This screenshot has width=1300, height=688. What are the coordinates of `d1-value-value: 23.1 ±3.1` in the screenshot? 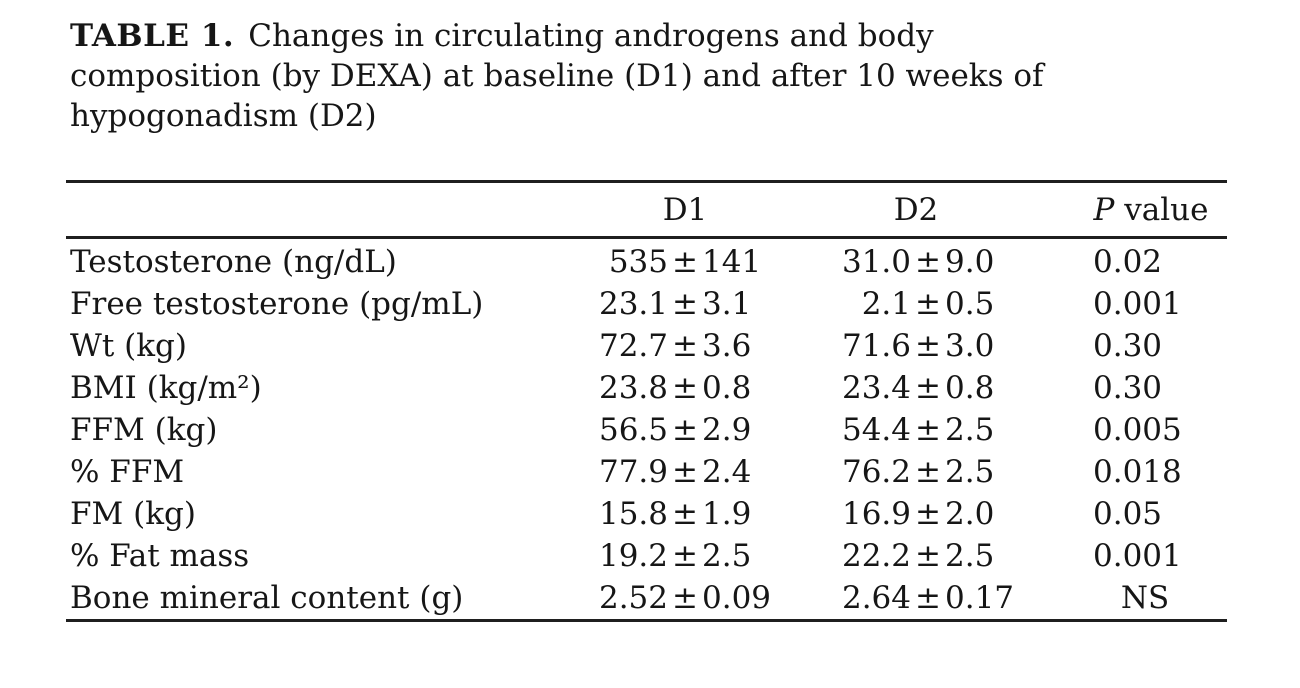 It's located at (685, 304).